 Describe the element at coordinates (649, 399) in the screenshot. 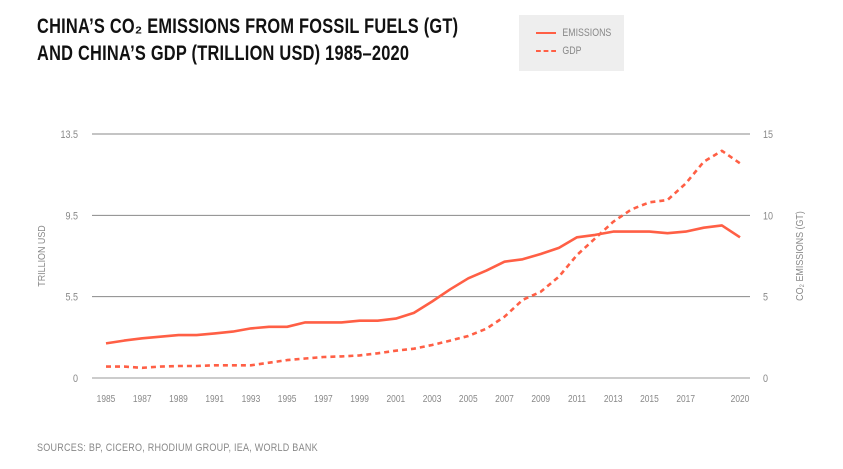

I see `x-tick-label: 2015` at that location.